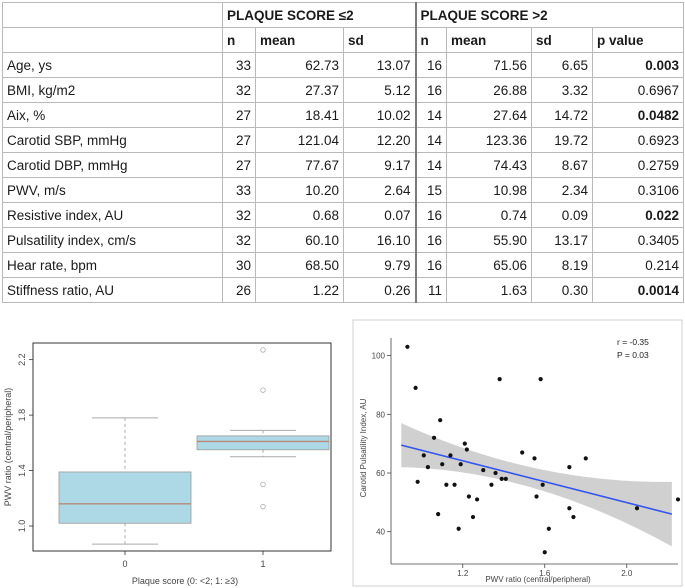  I want to click on p-value-cell: 0.6967, so click(638, 90).